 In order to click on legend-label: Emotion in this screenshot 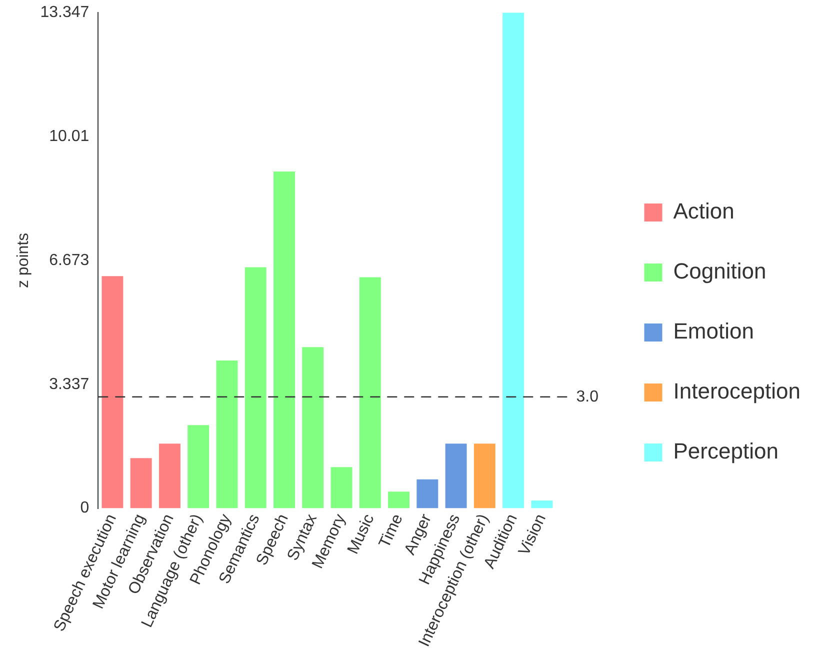, I will do `click(713, 331)`.